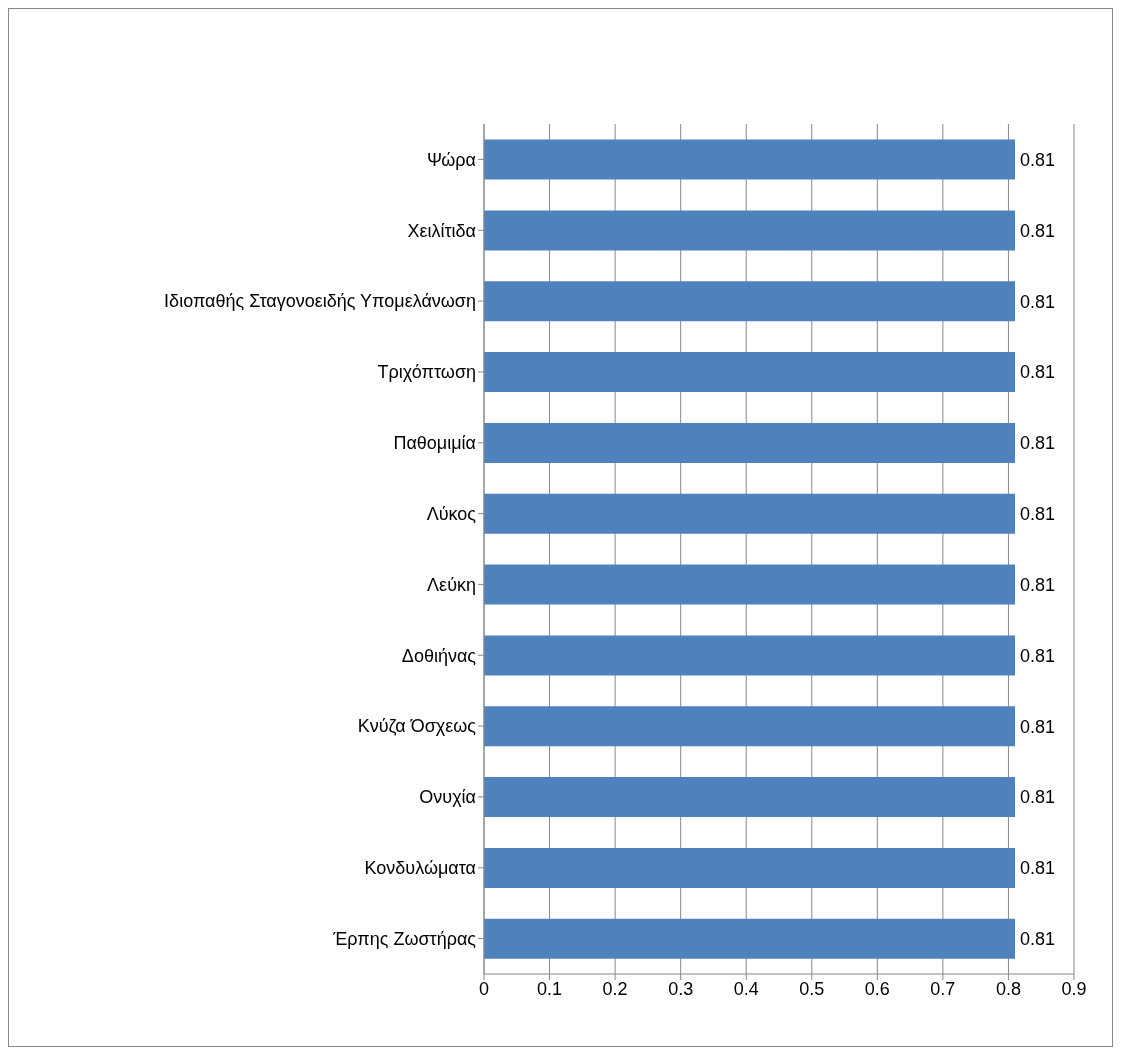 The width and height of the screenshot is (1121, 1055). What do you see at coordinates (746, 988) in the screenshot?
I see `x-tick-label: 0.4` at bounding box center [746, 988].